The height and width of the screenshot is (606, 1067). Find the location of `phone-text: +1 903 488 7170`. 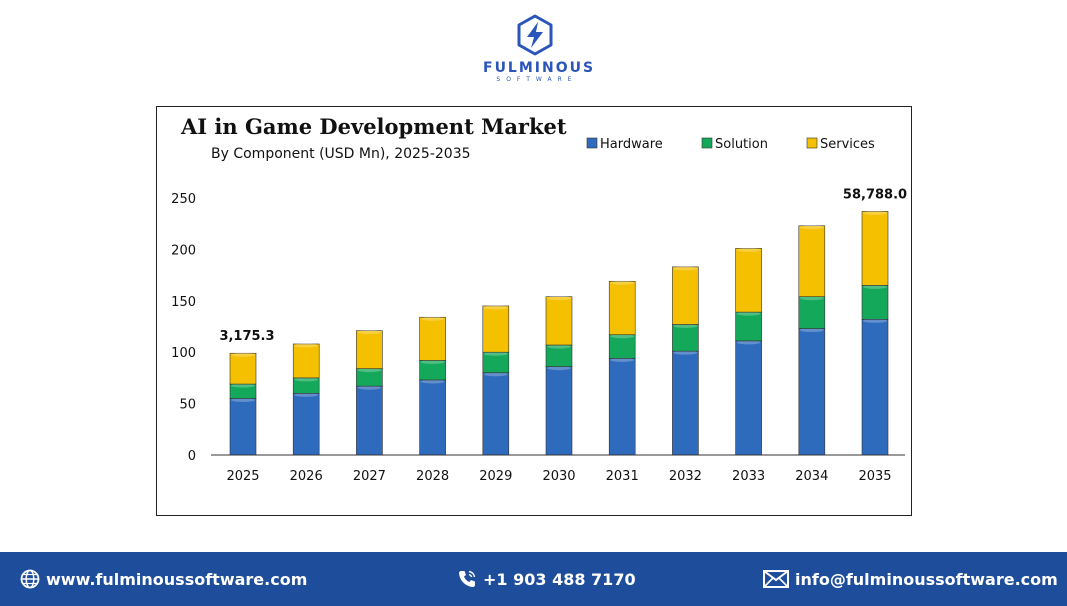

phone-text: +1 903 488 7170 is located at coordinates (559, 579).